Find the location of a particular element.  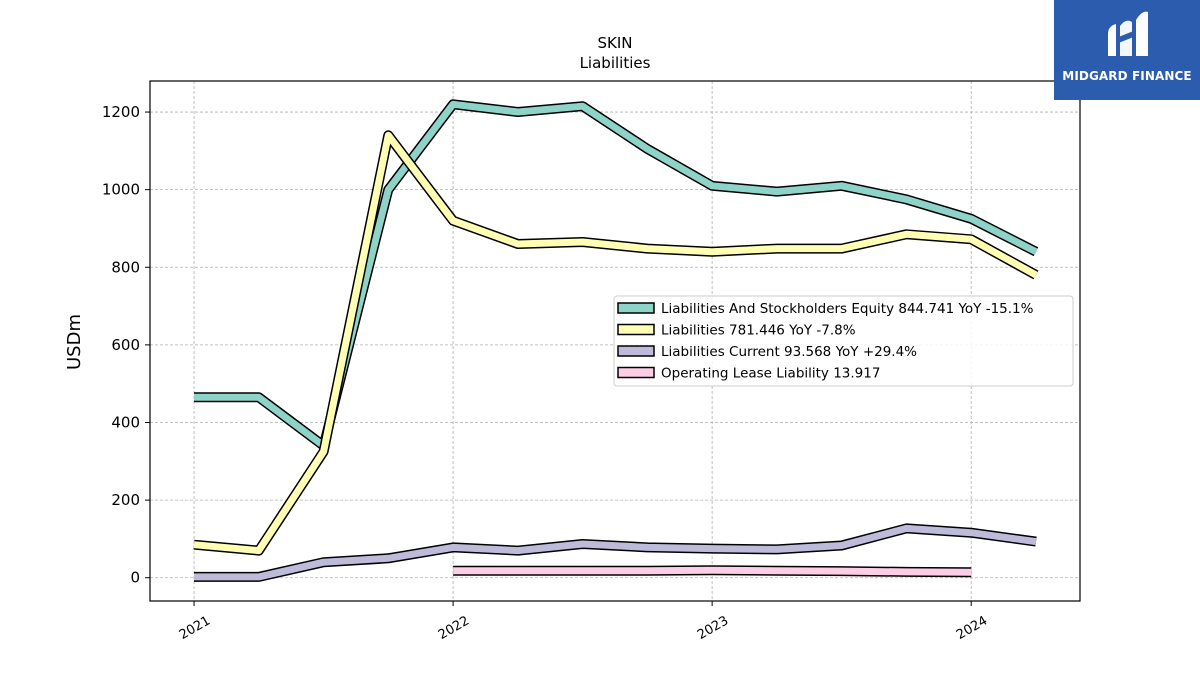

x-tick-label: 2022 is located at coordinates (454, 628).